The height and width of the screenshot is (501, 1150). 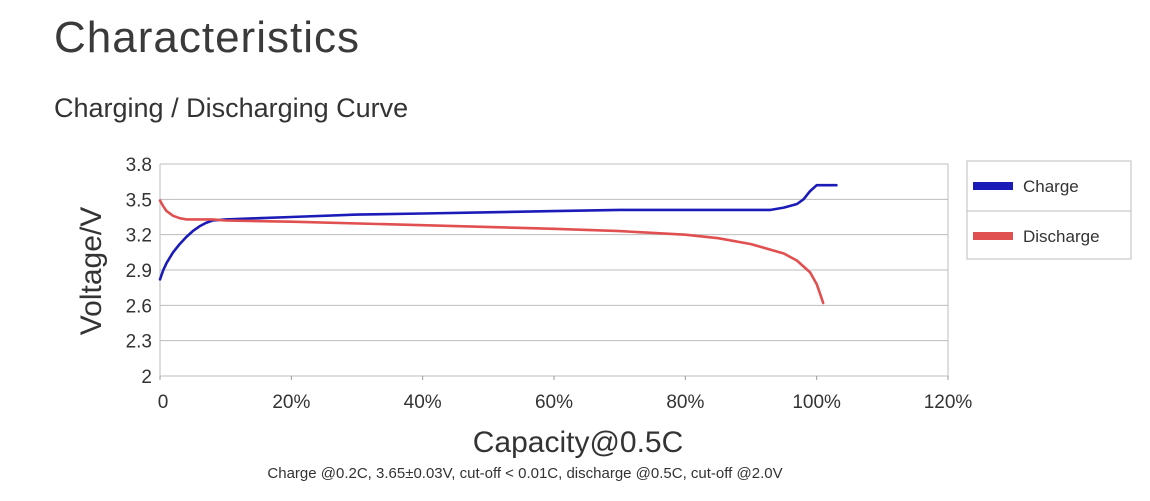 What do you see at coordinates (554, 402) in the screenshot?
I see `x-tick-label: 60%` at bounding box center [554, 402].